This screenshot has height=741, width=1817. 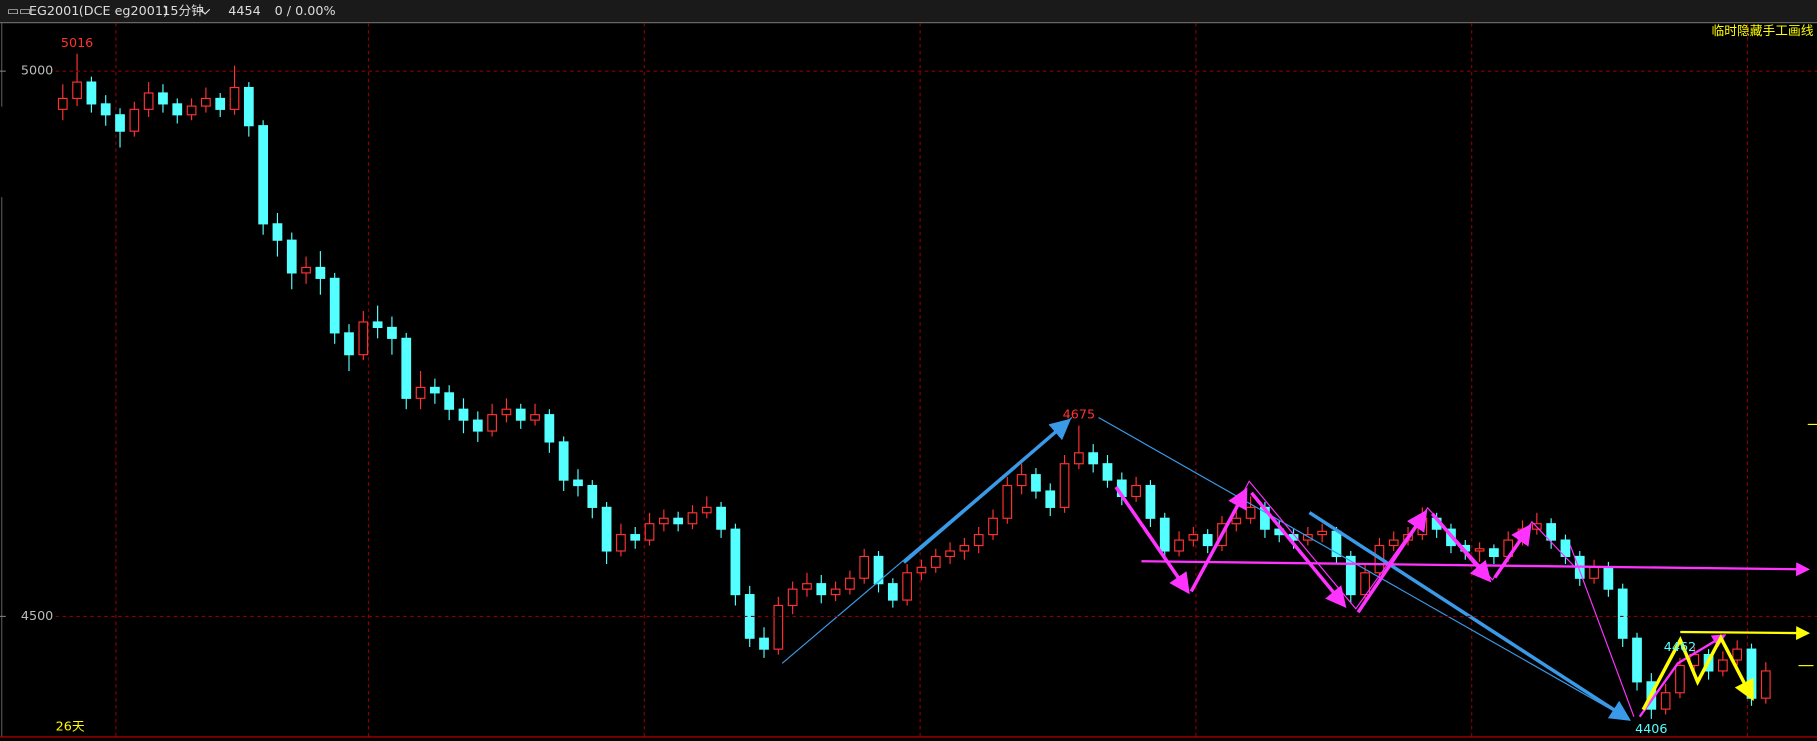 What do you see at coordinates (1680, 647) in the screenshot?
I see `extreme-label: 4462` at bounding box center [1680, 647].